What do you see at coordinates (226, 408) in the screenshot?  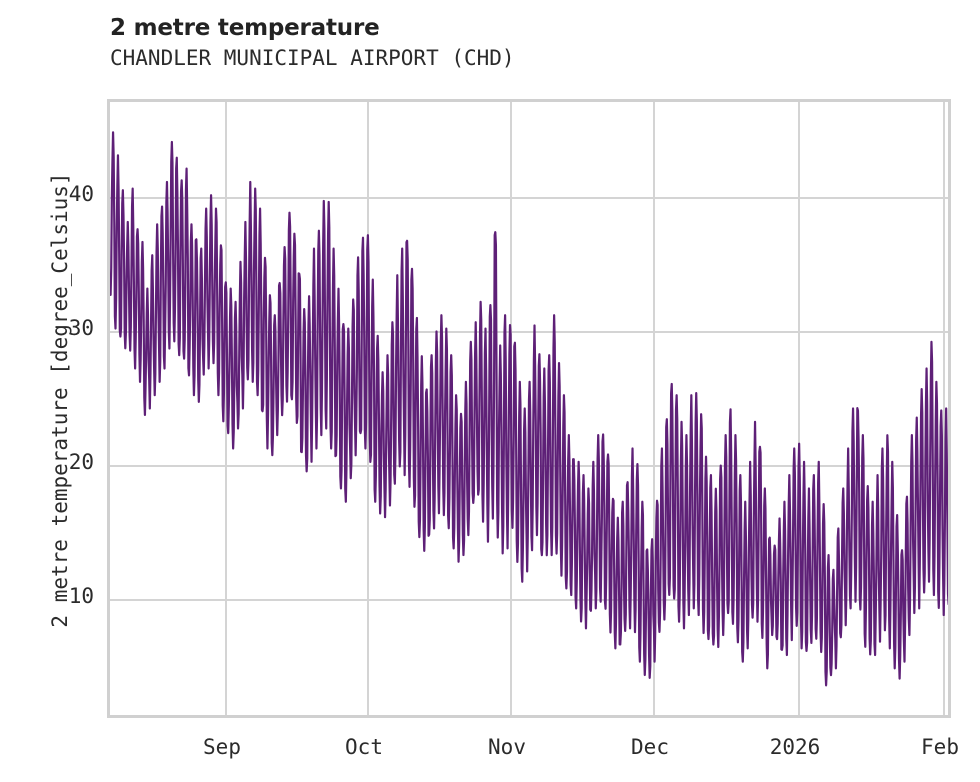 I see `gridline-x-sep` at bounding box center [226, 408].